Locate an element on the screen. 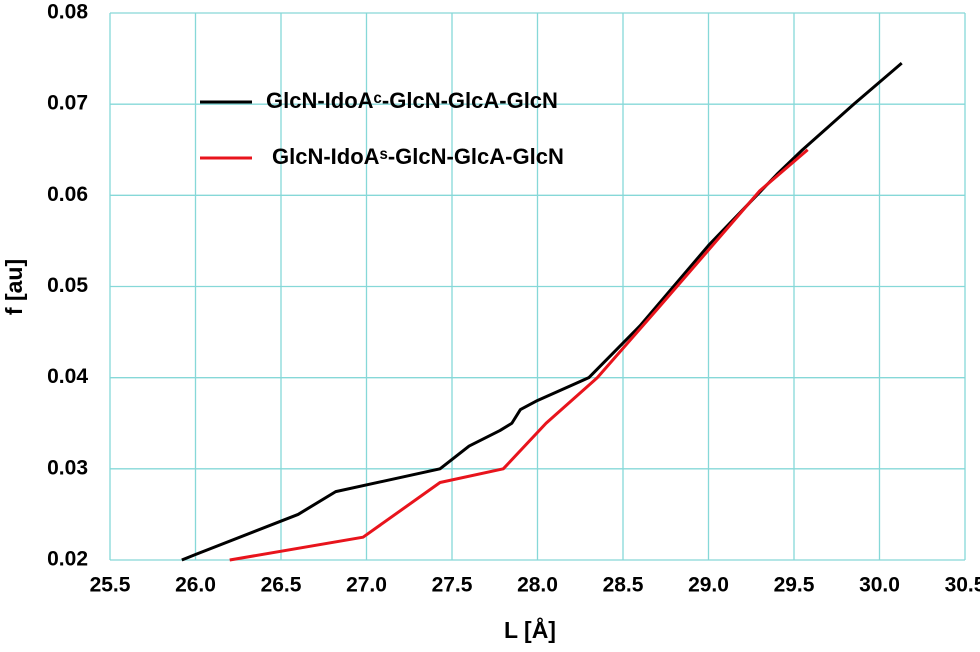  y-tick-label: 0.07 is located at coordinates (67, 103).